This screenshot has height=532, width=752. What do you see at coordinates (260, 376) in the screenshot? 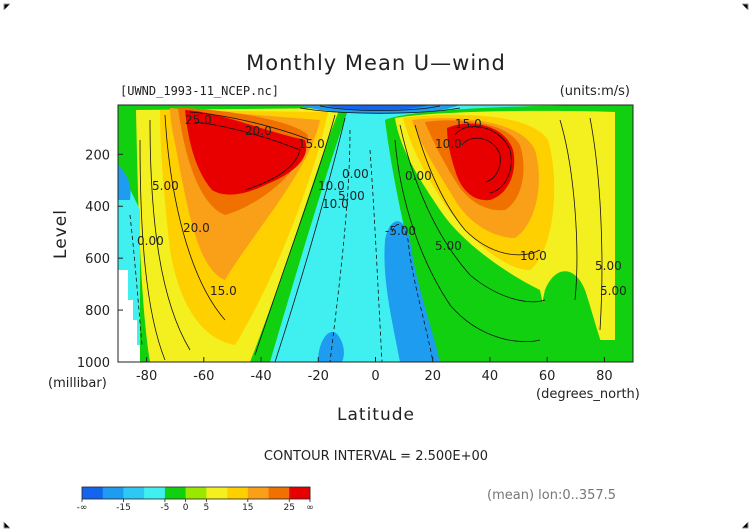
I see `x-tick-label: -40` at bounding box center [260, 376].